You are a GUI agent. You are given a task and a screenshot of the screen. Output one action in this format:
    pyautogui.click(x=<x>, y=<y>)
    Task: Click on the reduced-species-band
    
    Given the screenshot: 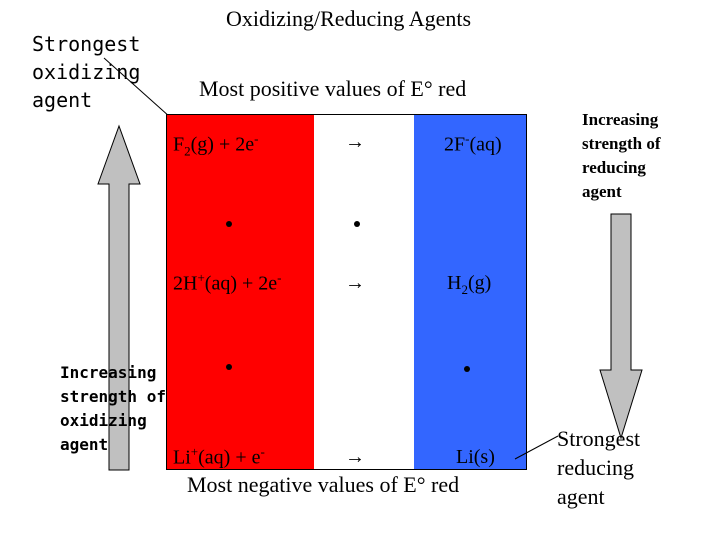 What is the action you would take?
    pyautogui.click(x=470, y=291)
    